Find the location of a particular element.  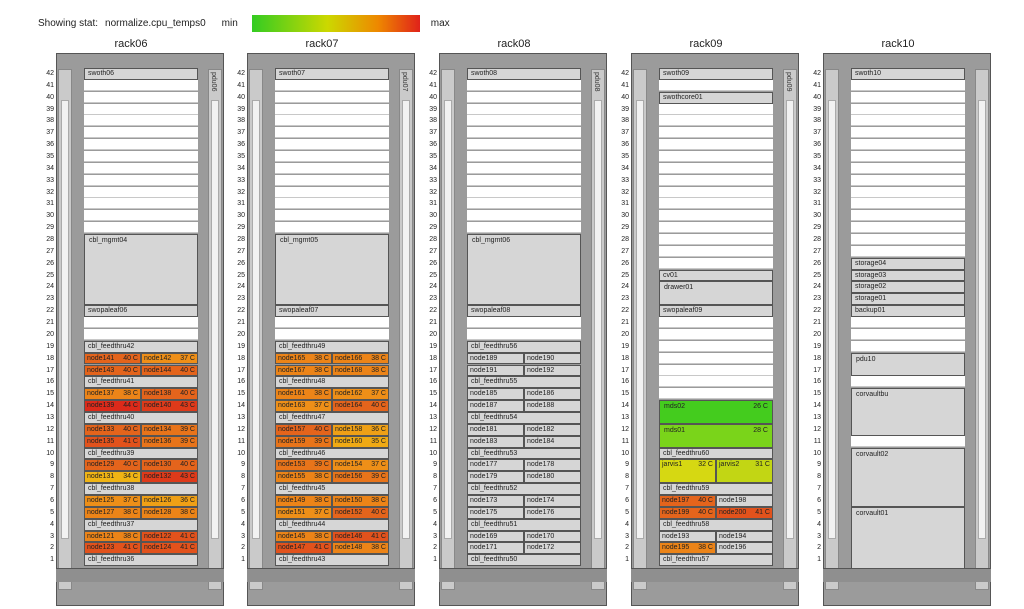

node-cell: node200 41 C is located at coordinates (744, 512).